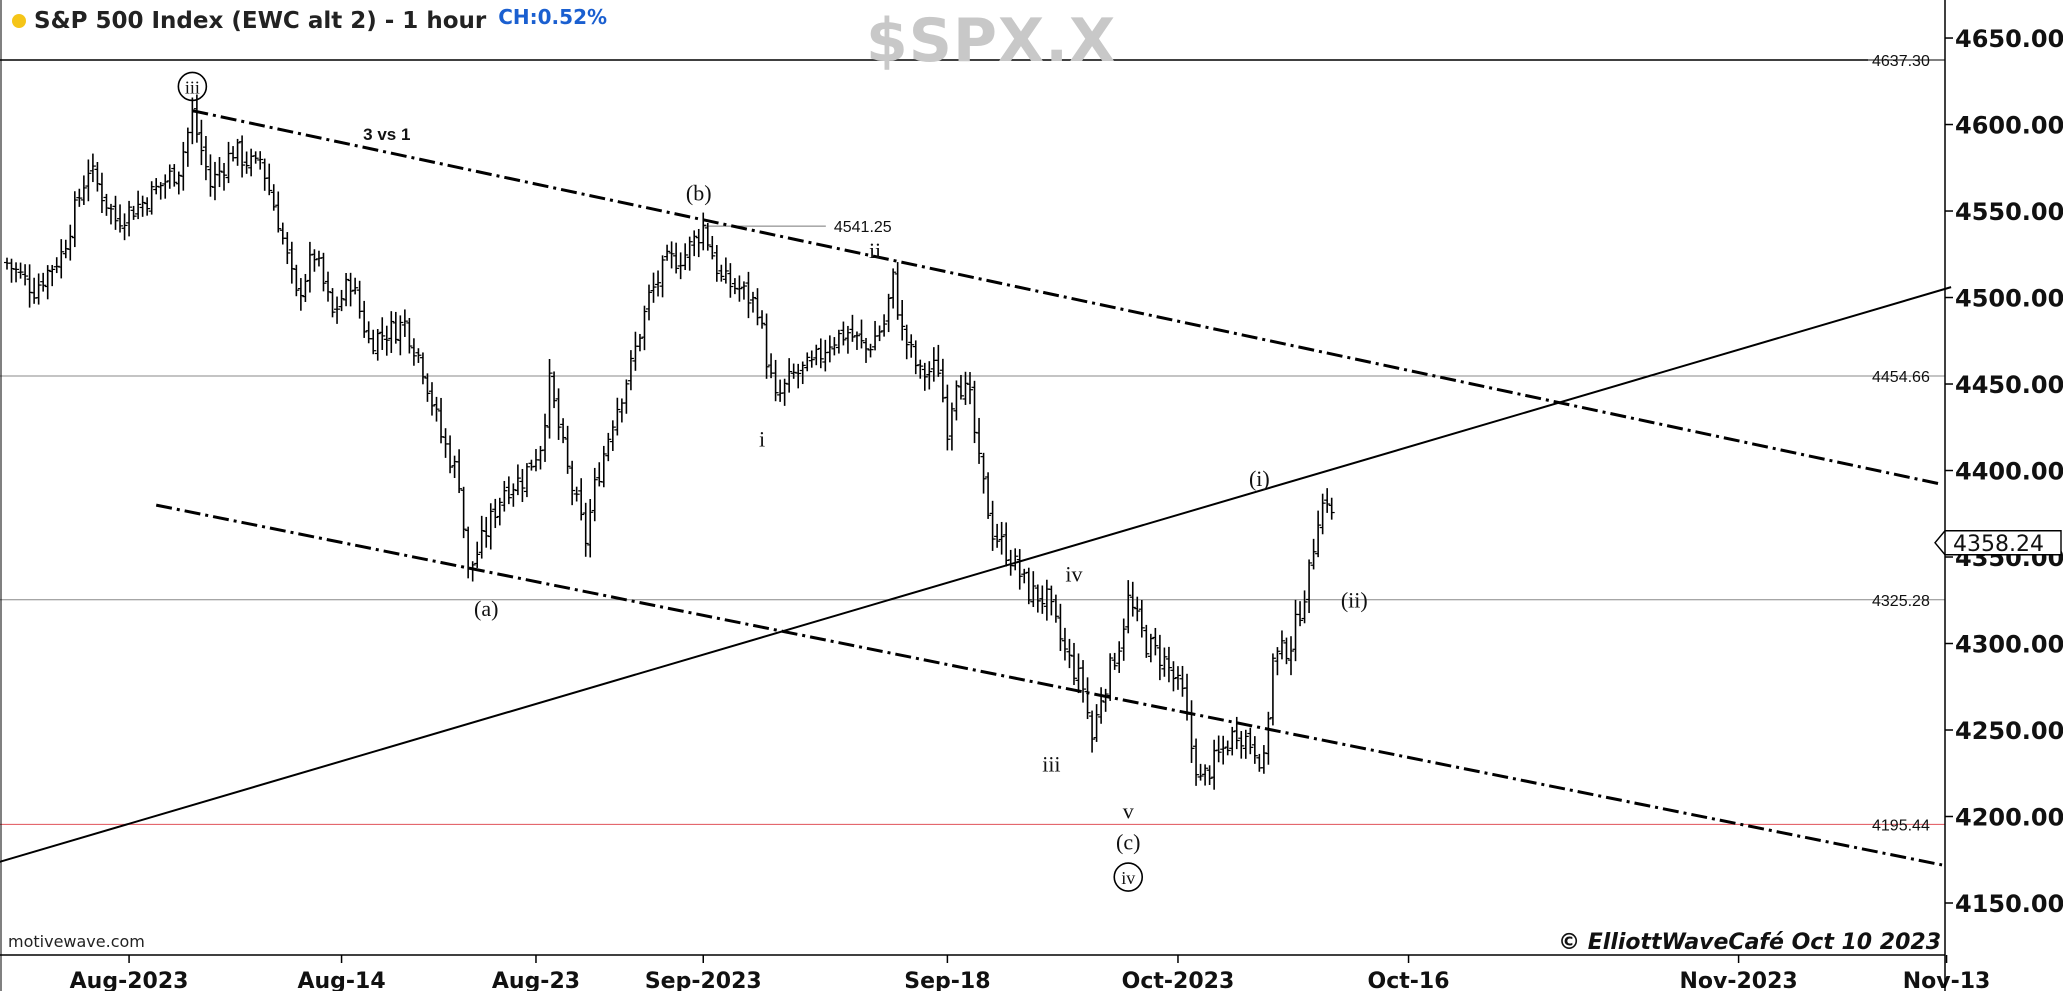 Image resolution: width=2063 pixels, height=991 pixels. I want to click on status-dot-icon, so click(19, 21).